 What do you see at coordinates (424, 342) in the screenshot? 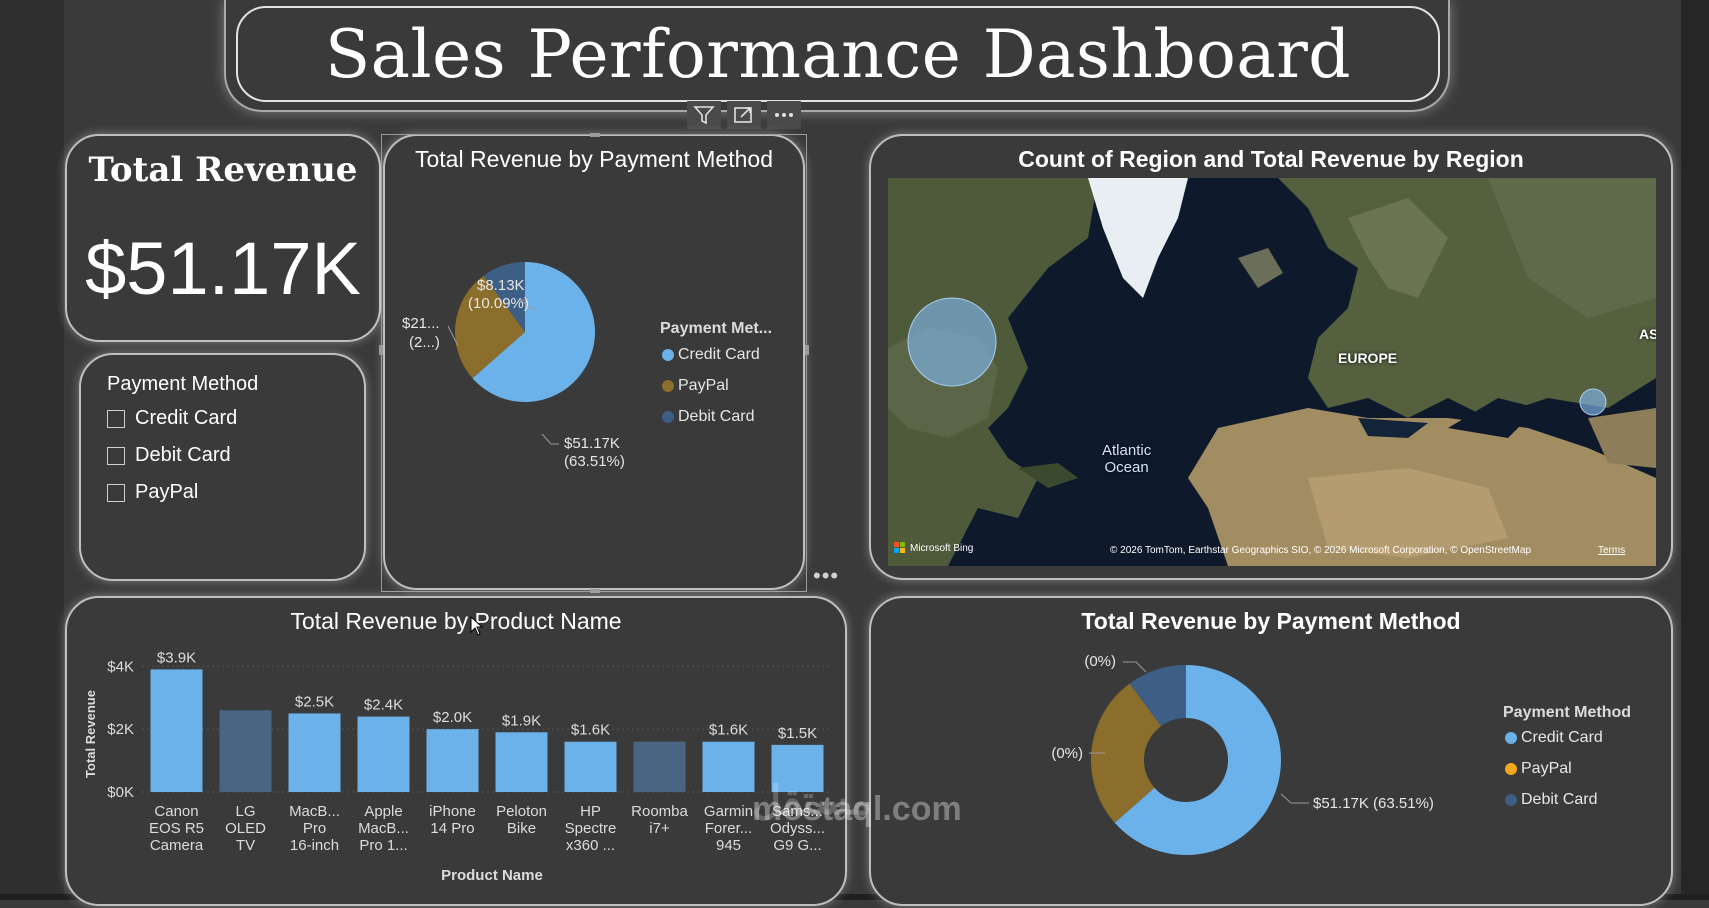
I see `pie-label-paypal-percent: (2...)` at bounding box center [424, 342].